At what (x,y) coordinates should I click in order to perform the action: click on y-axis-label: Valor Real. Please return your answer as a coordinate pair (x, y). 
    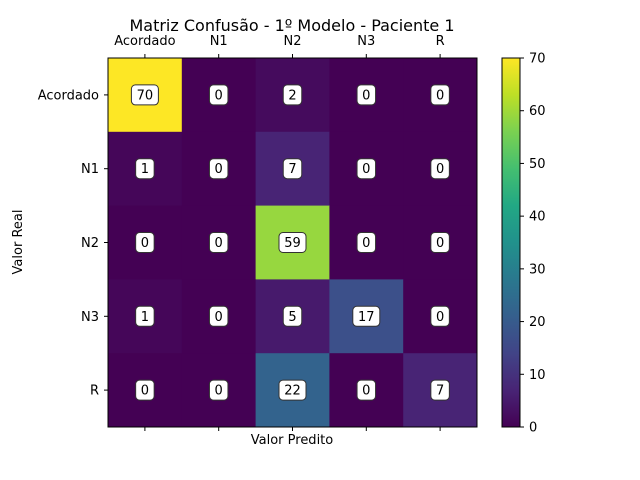
    Looking at the image, I should click on (18, 242).